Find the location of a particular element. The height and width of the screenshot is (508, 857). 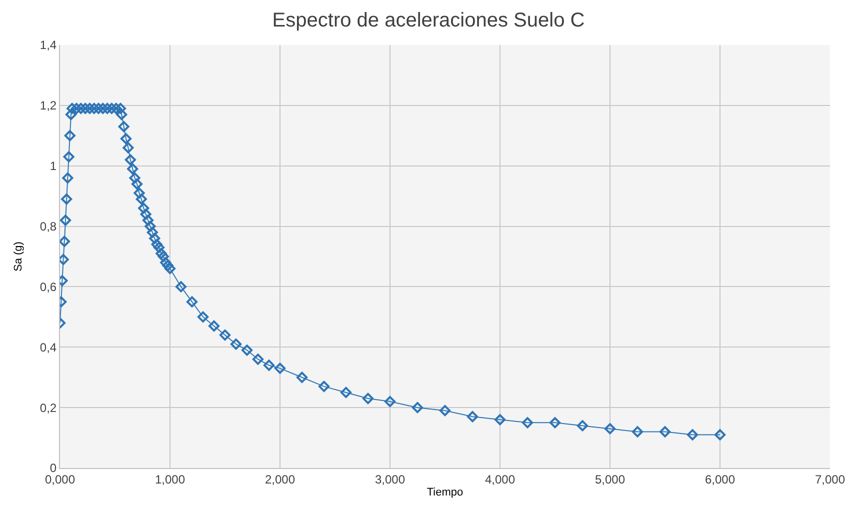

y-tick-label: 1 is located at coordinates (53, 166).